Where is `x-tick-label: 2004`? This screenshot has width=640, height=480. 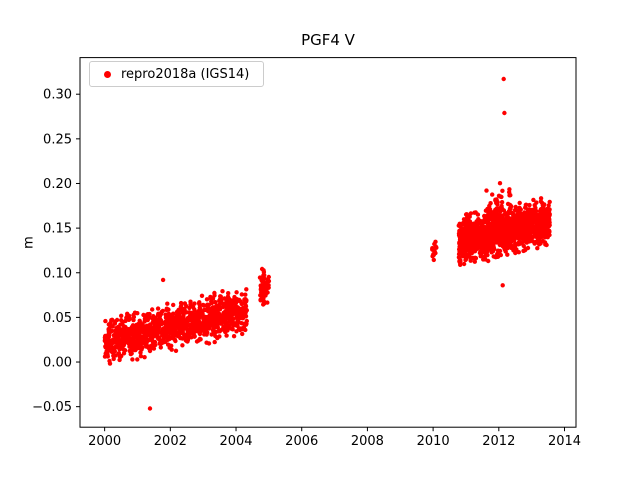
x-tick-label: 2004 is located at coordinates (235, 441).